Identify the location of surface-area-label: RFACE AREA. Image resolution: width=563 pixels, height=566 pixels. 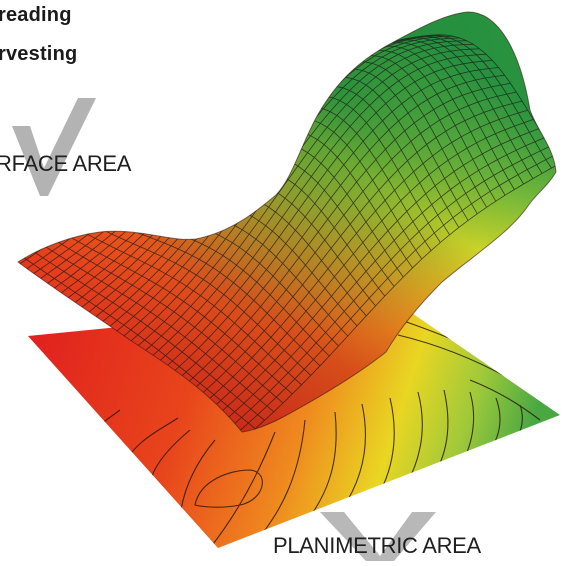
(66, 163).